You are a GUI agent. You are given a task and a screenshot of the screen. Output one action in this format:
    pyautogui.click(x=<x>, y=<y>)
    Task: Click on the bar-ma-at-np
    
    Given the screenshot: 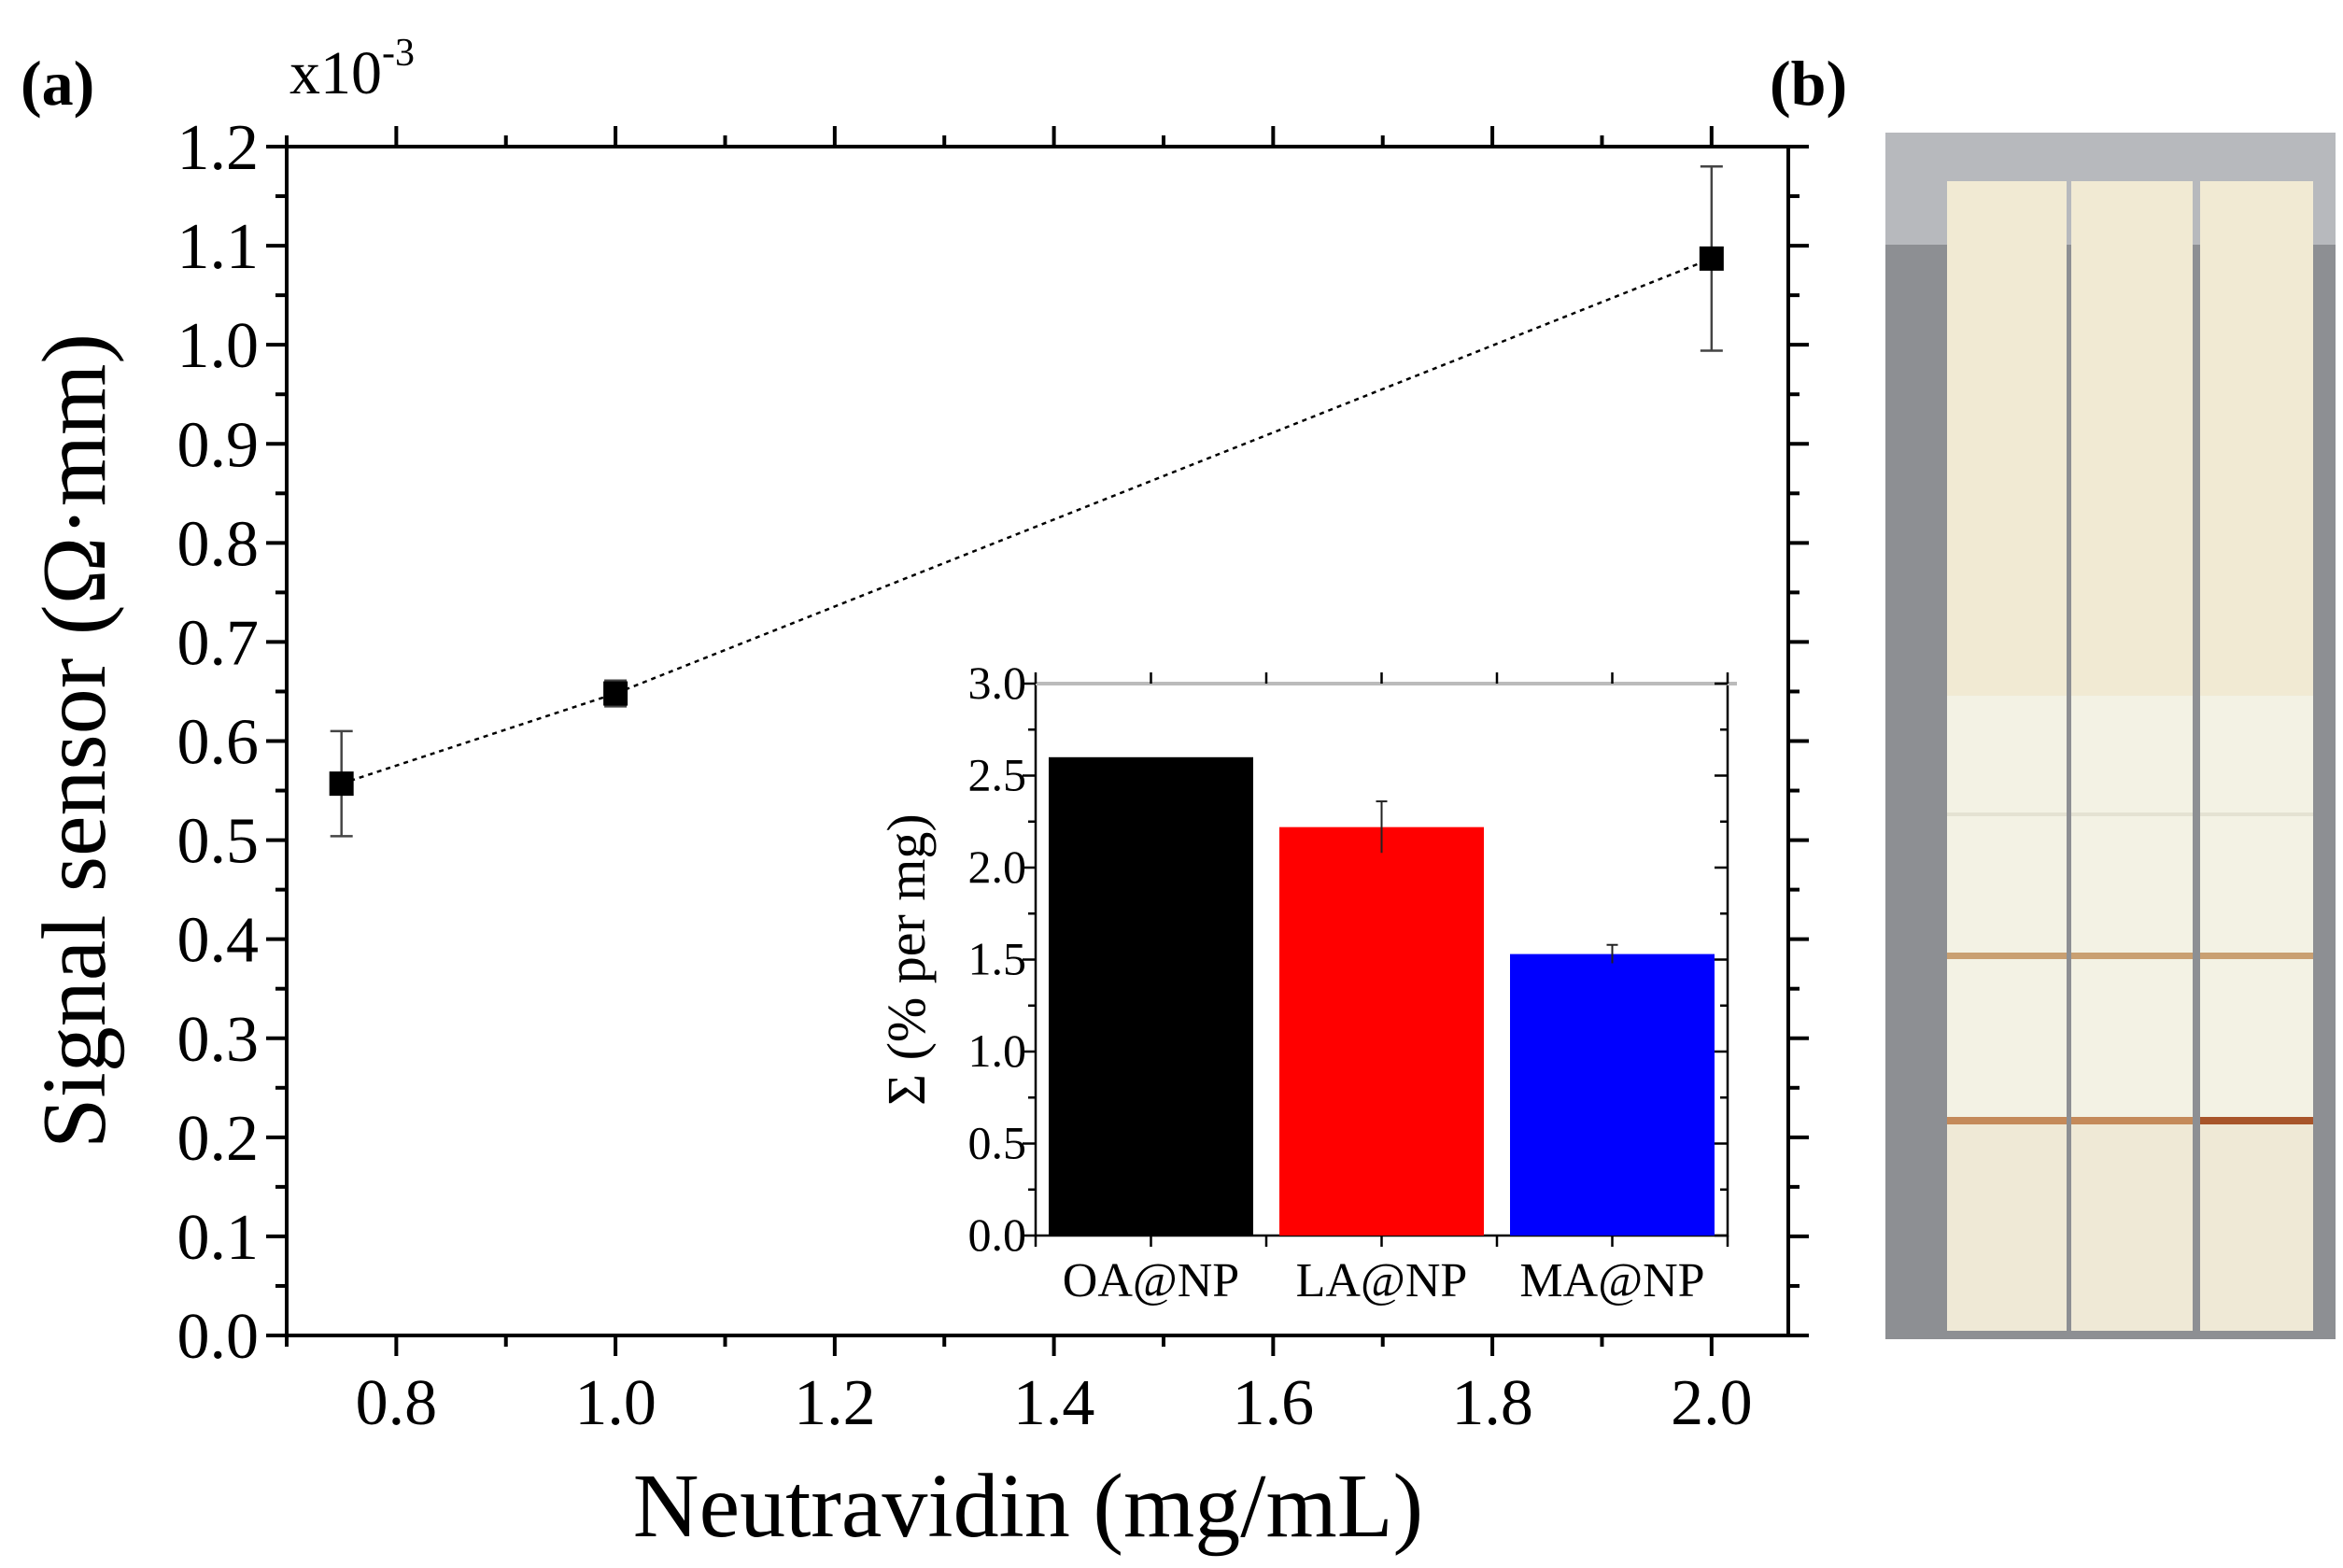 What is the action you would take?
    pyautogui.click(x=1612, y=1095)
    